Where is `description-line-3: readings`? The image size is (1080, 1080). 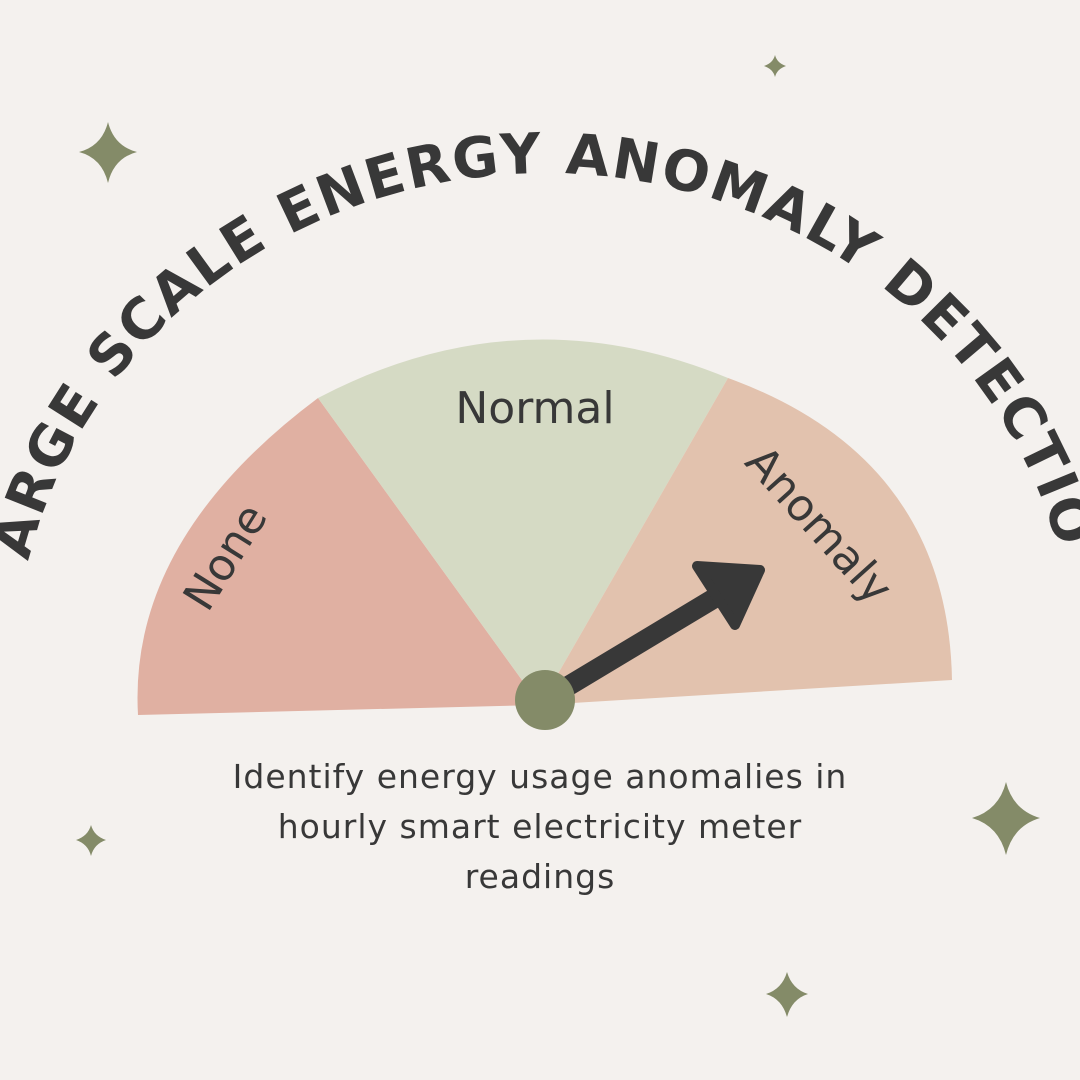
description-line-3: readings is located at coordinates (540, 876).